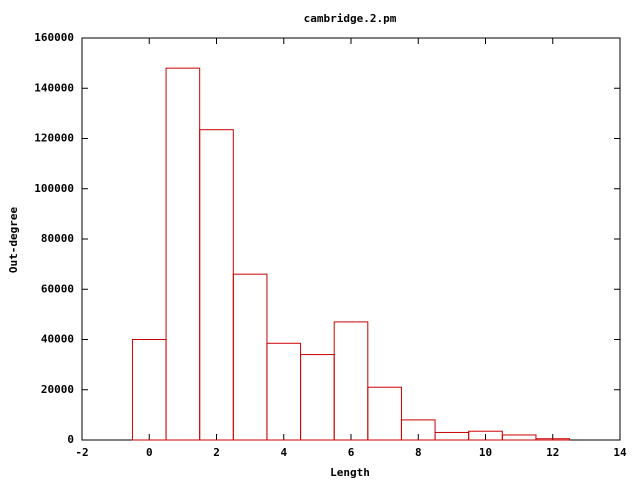 This screenshot has height=480, width=640. What do you see at coordinates (54, 188) in the screenshot?
I see `y-tick-label: 100000` at bounding box center [54, 188].